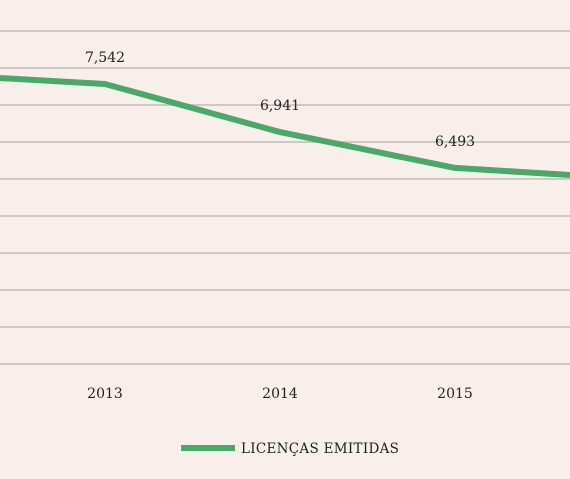  Describe the element at coordinates (455, 394) in the screenshot. I see `x-tick-label-2015: 2015` at that location.